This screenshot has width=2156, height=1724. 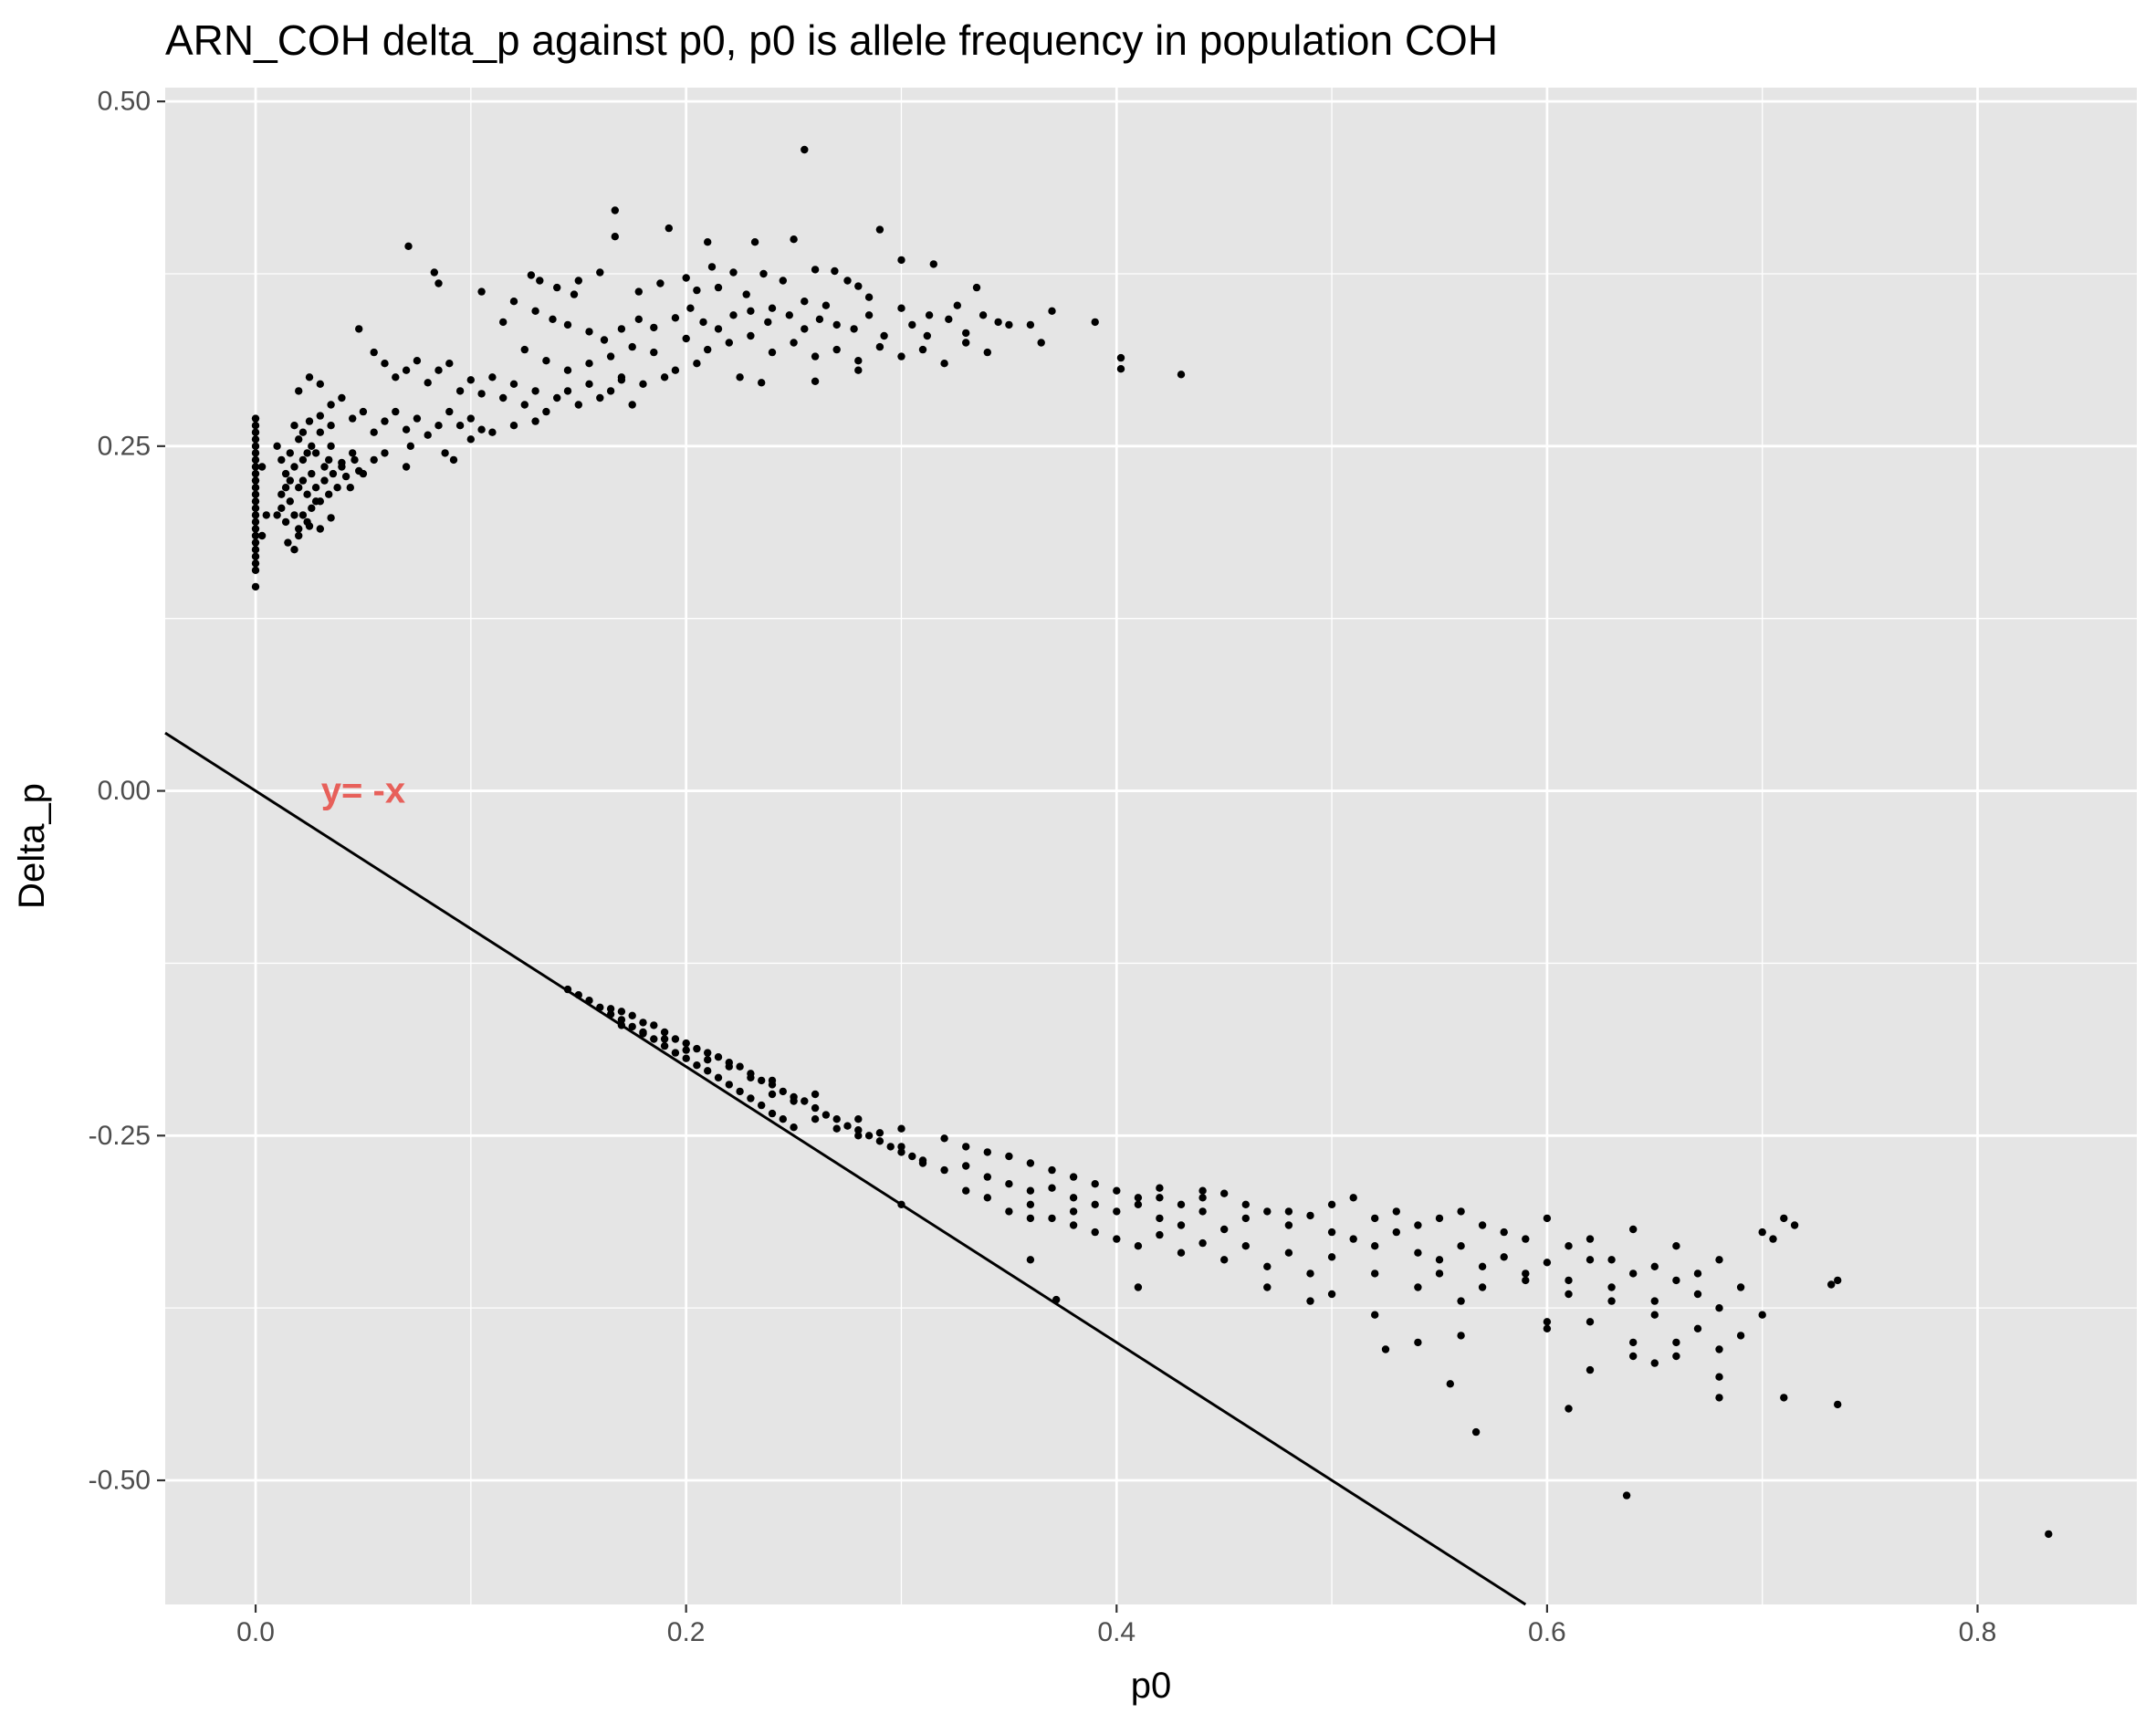 I want to click on y-tick-label: 0.25, so click(x=125, y=446).